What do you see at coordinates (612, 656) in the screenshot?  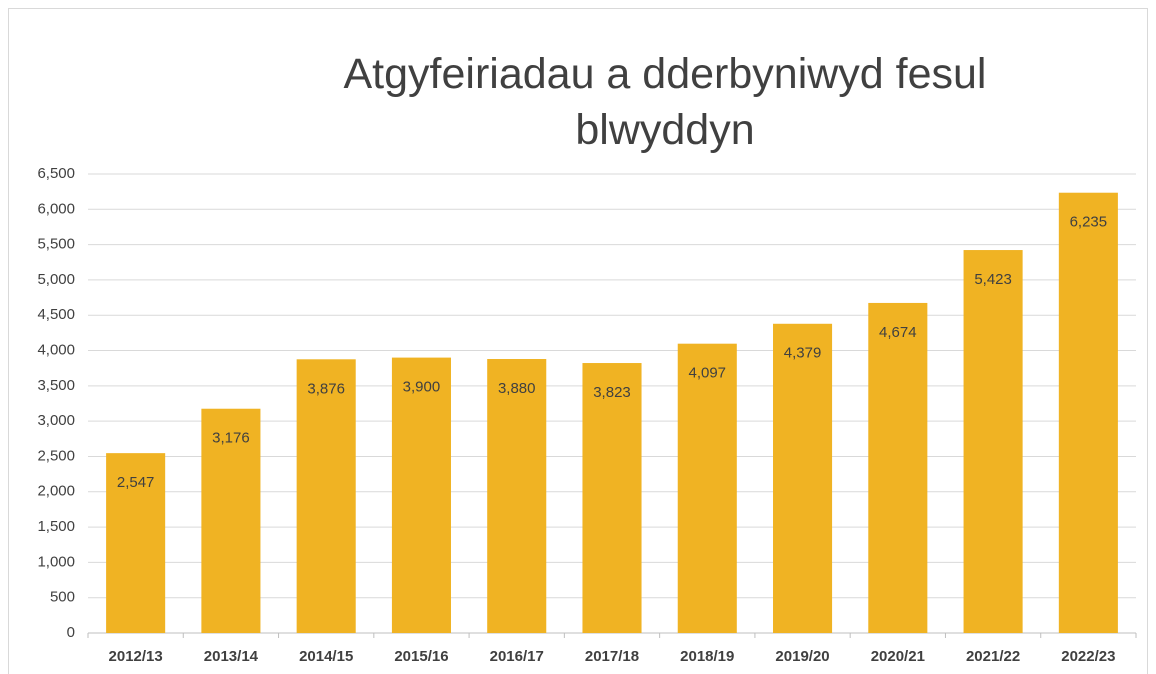 I see `x-tick-label: 2017/18` at bounding box center [612, 656].